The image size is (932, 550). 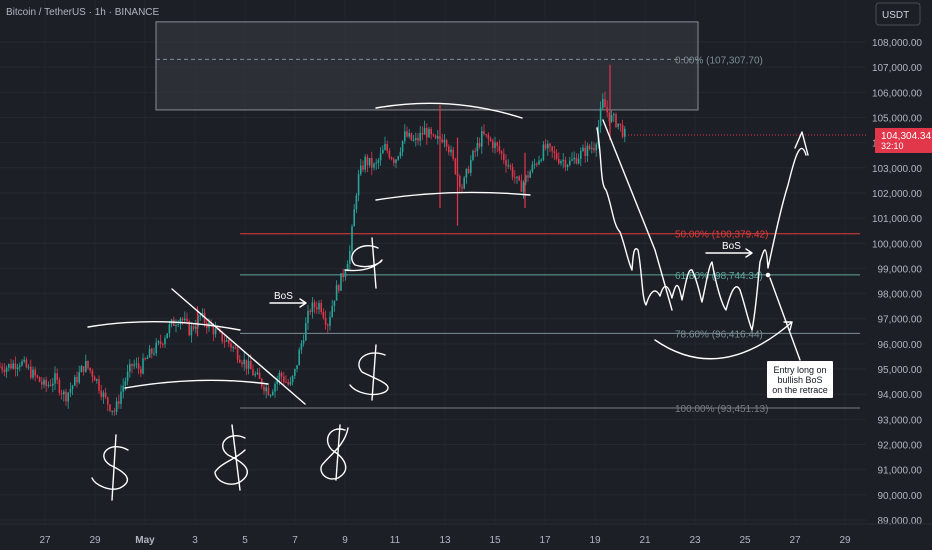 What do you see at coordinates (895, 15) in the screenshot?
I see `currency-label: USDT` at bounding box center [895, 15].